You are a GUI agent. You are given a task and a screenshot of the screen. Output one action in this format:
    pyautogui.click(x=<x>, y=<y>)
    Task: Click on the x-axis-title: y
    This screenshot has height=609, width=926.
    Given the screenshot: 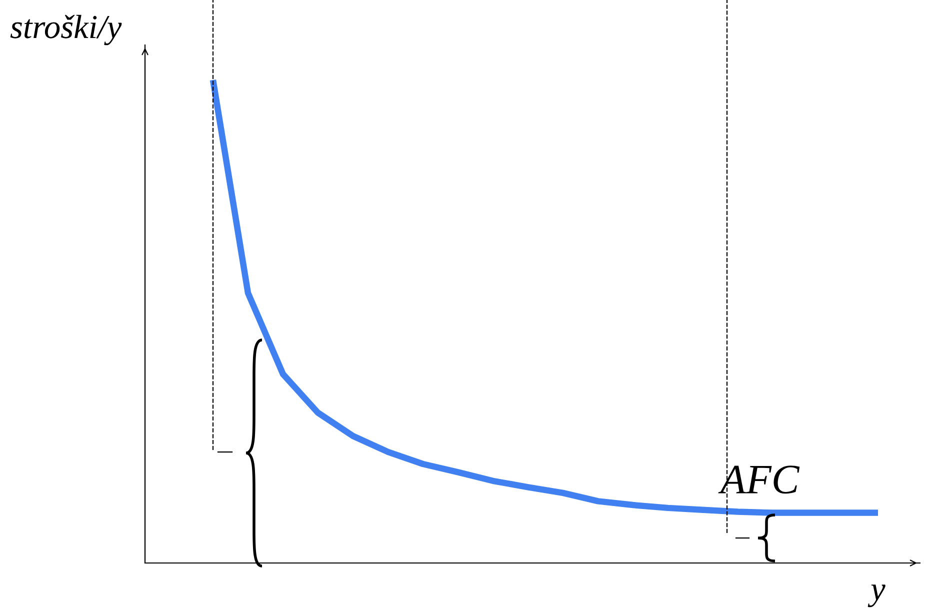 What is the action you would take?
    pyautogui.click(x=877, y=596)
    